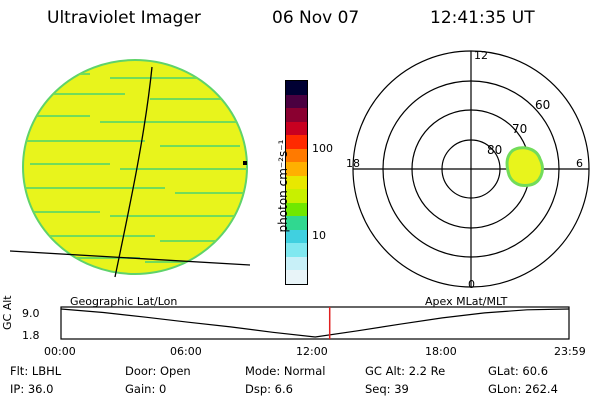 The image size is (600, 400). I want to click on altitude-timeline, so click(315, 323).